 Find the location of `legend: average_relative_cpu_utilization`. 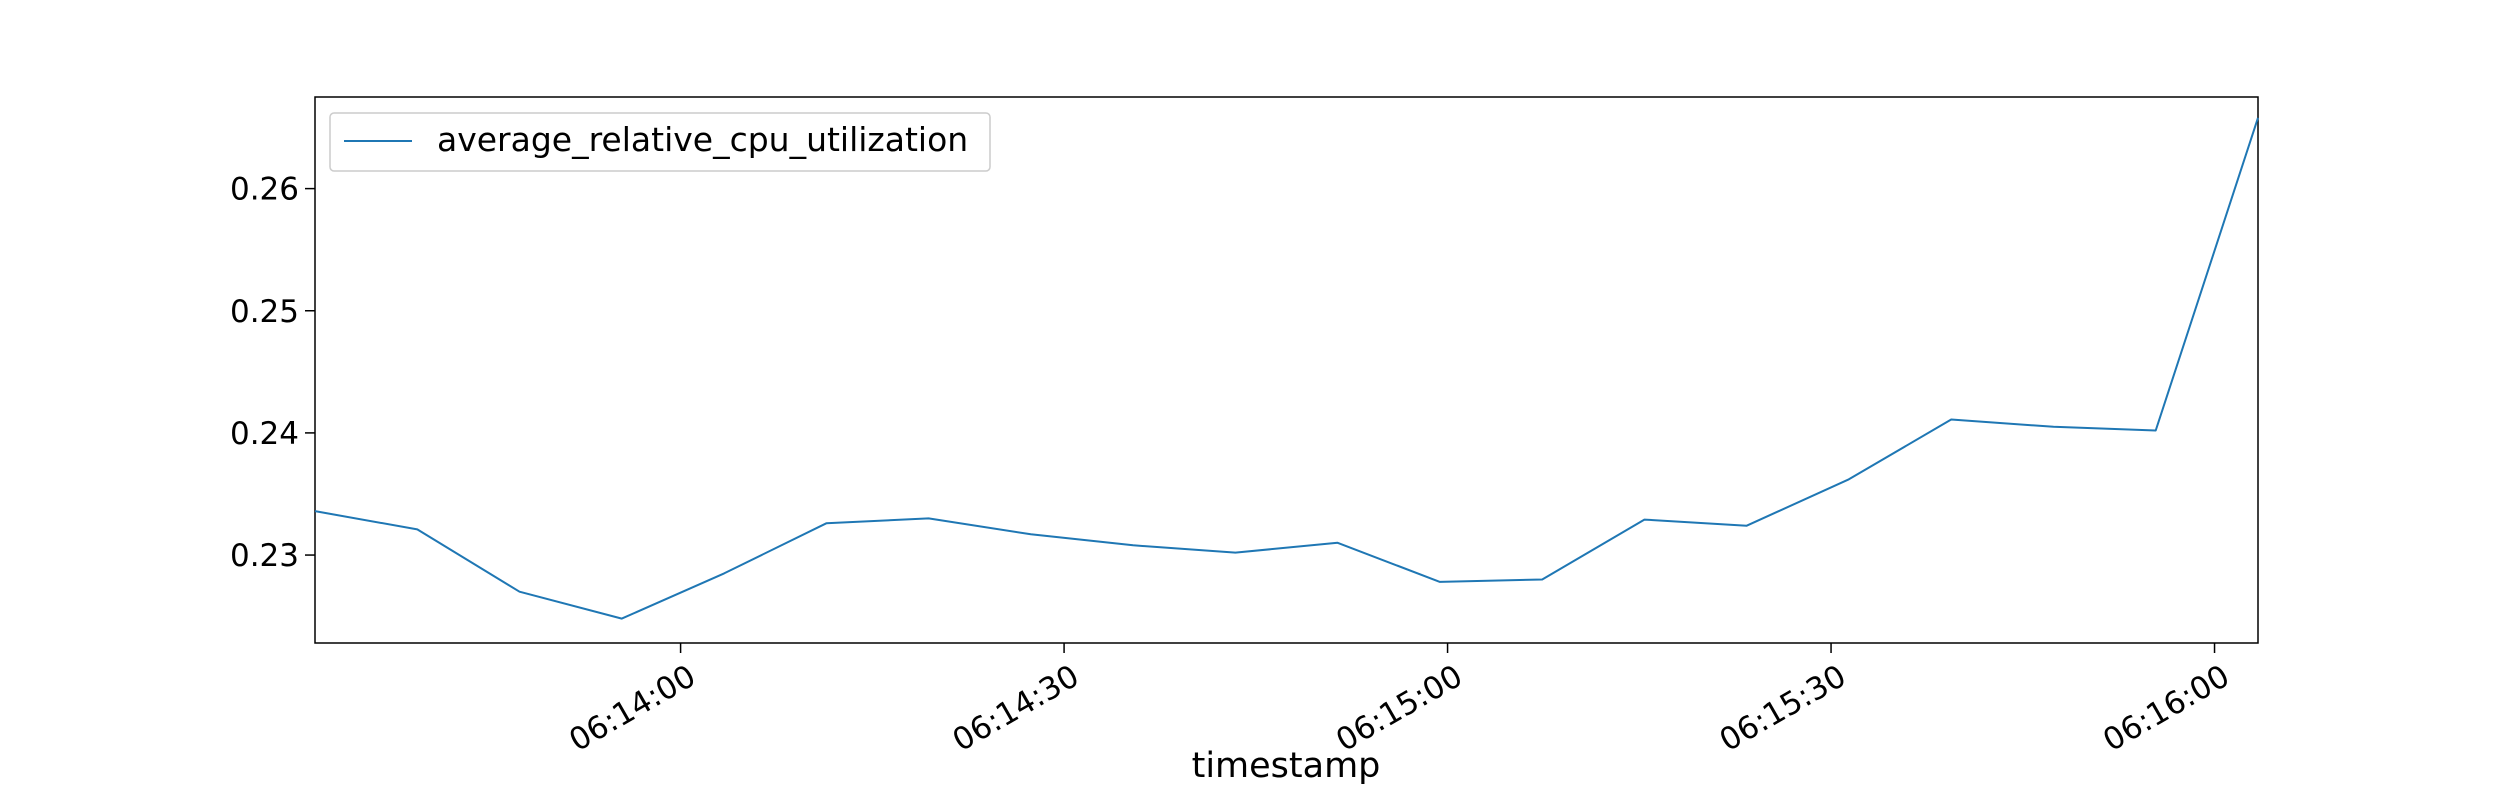

legend: average_relative_cpu_utilization is located at coordinates (660, 142).